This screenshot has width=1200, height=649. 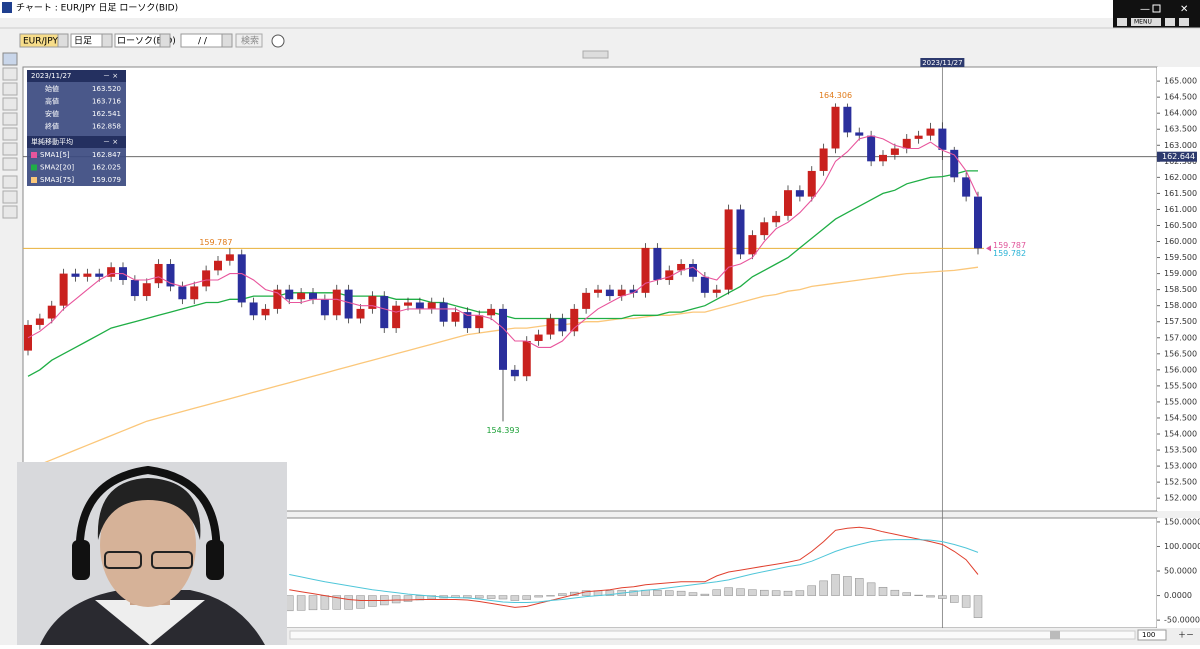 I want to click on second-price: 159.782, so click(x=1009, y=253).